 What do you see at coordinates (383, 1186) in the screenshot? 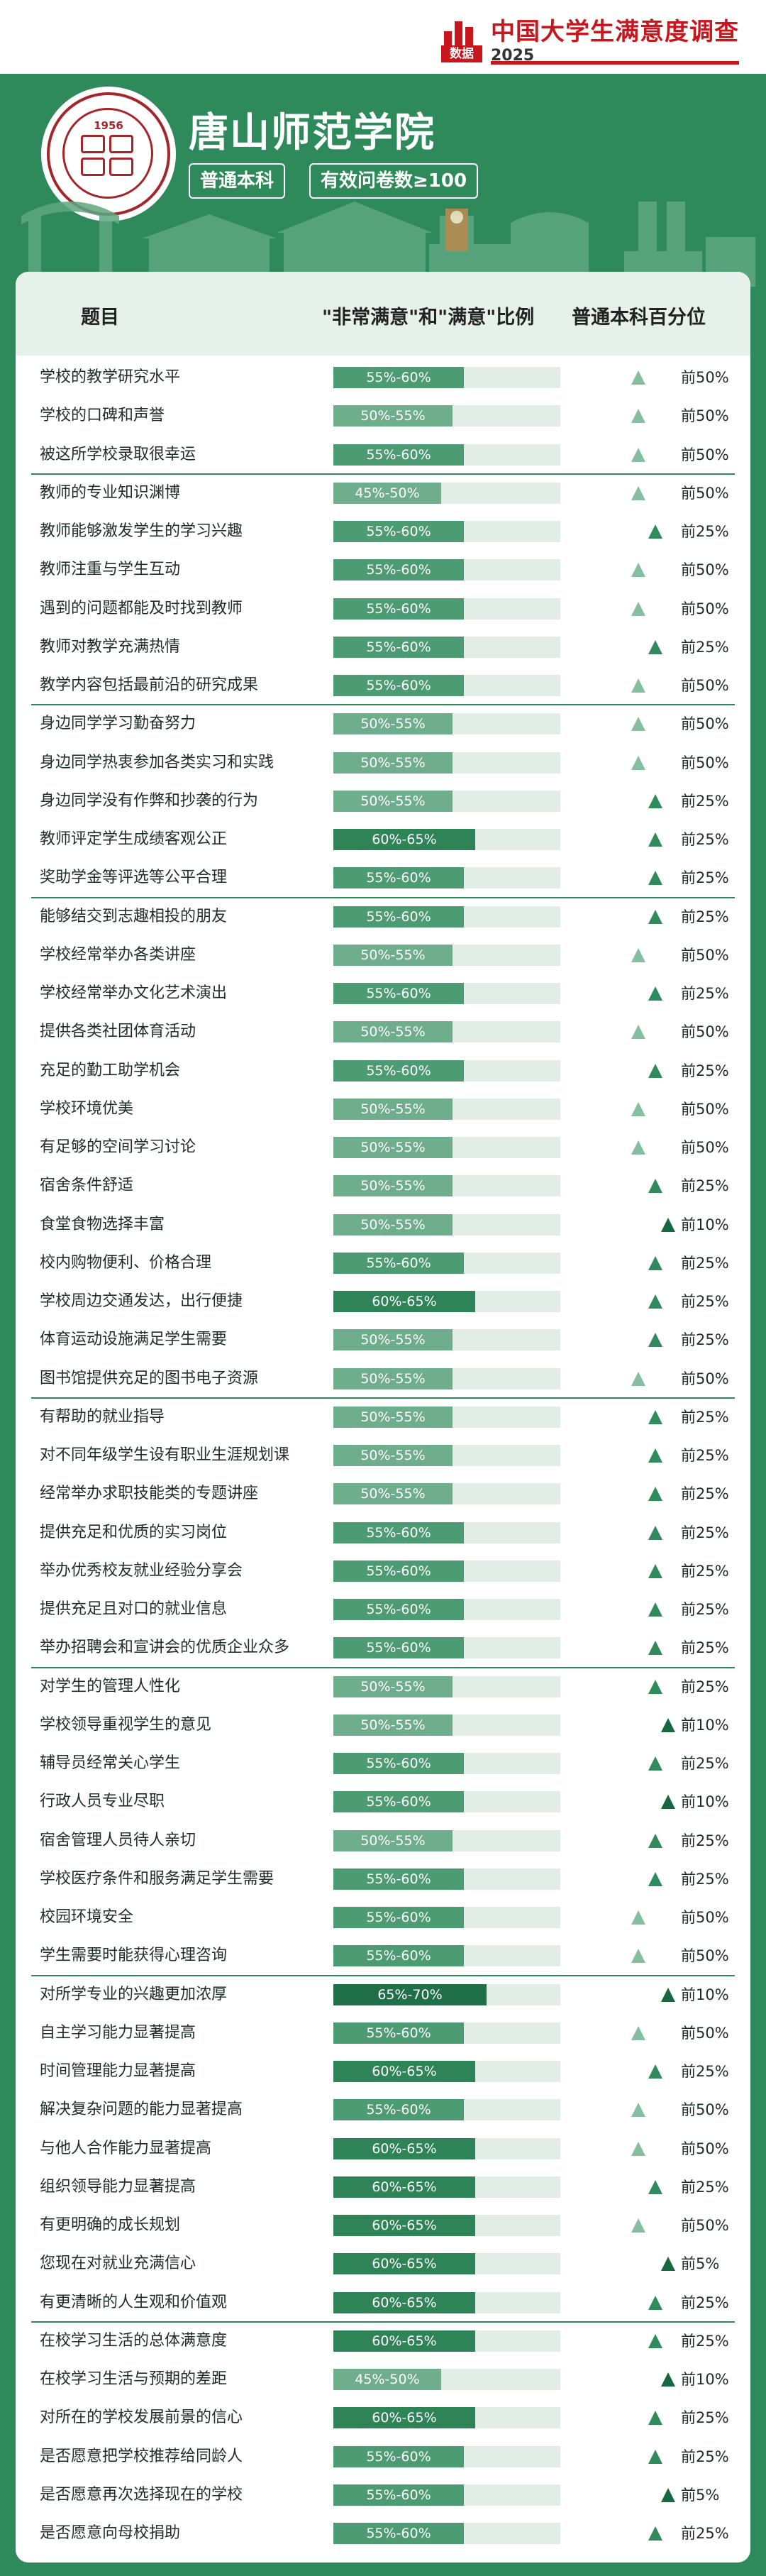
I see `table-row: 宿舍条件舒适 50%-55% 前25%` at bounding box center [383, 1186].